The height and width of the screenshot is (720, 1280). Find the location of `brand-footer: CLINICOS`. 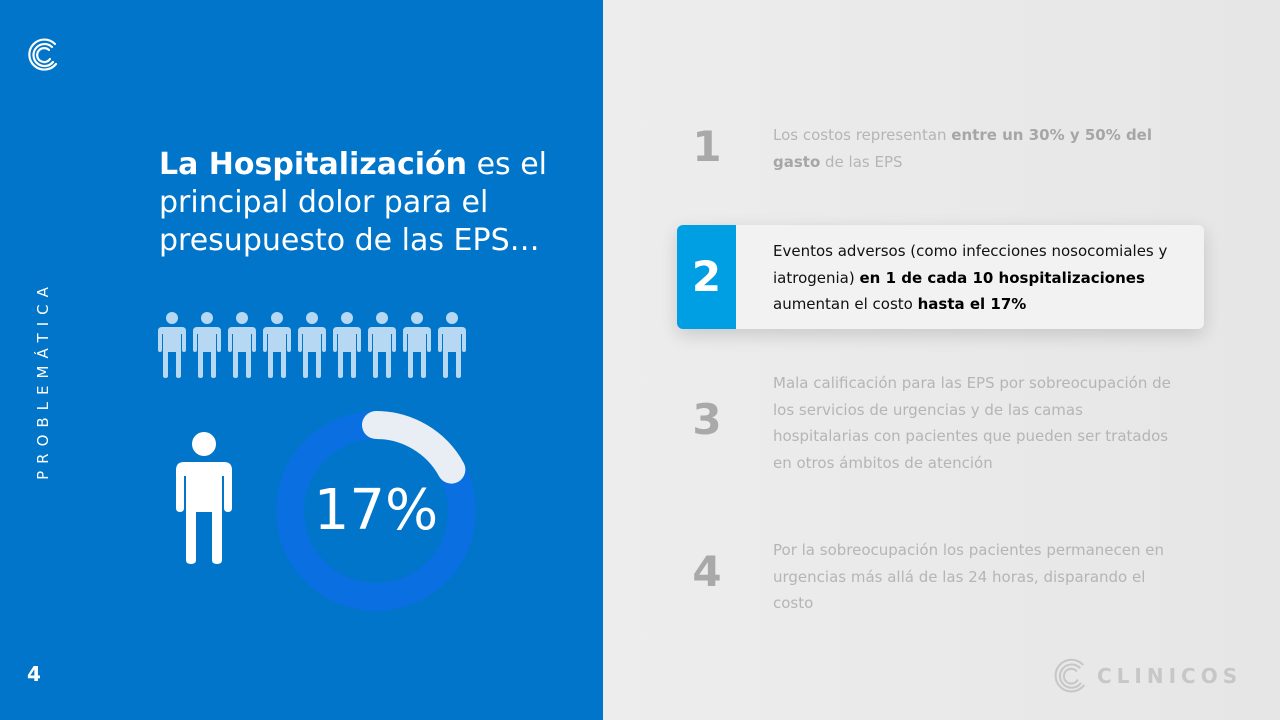

brand-footer: CLINICOS is located at coordinates (1144, 676).